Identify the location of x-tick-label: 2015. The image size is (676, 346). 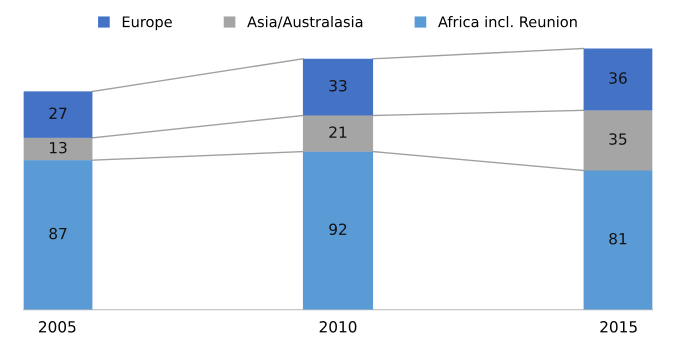
(618, 327).